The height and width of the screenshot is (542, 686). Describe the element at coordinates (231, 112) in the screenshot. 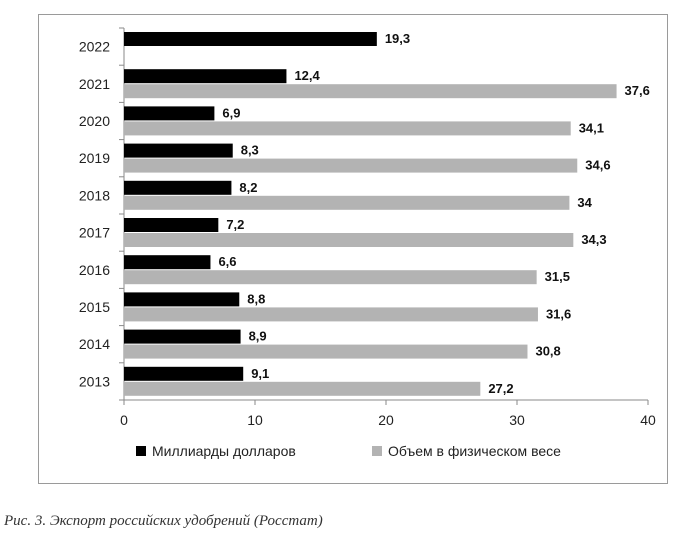

I see `data-label: 6,9` at that location.